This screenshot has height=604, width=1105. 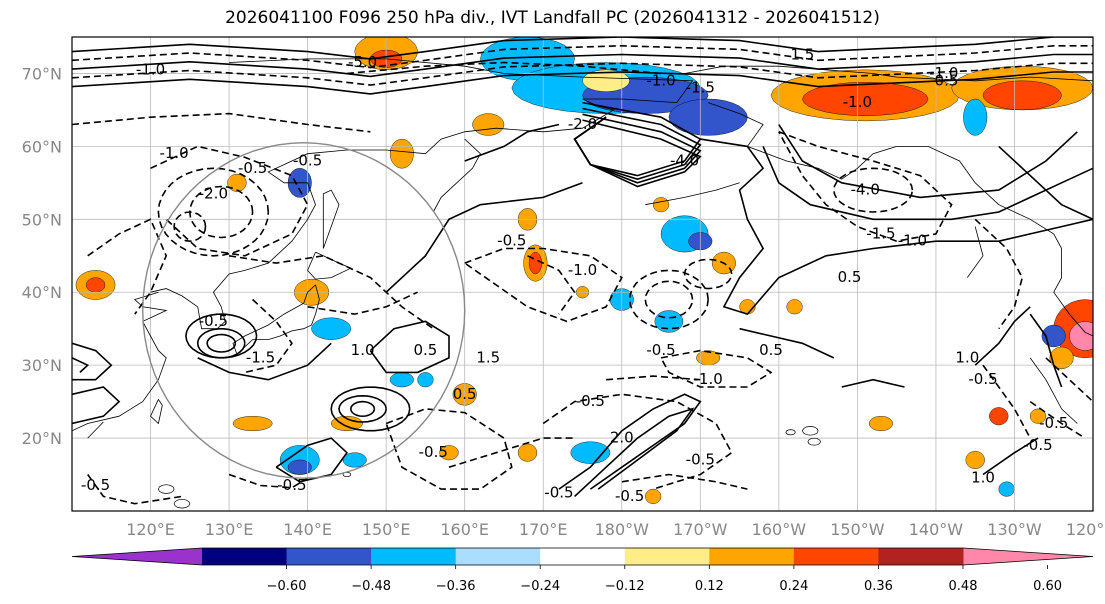 I want to click on colorbar-tick-label: 0.36, so click(x=878, y=586).